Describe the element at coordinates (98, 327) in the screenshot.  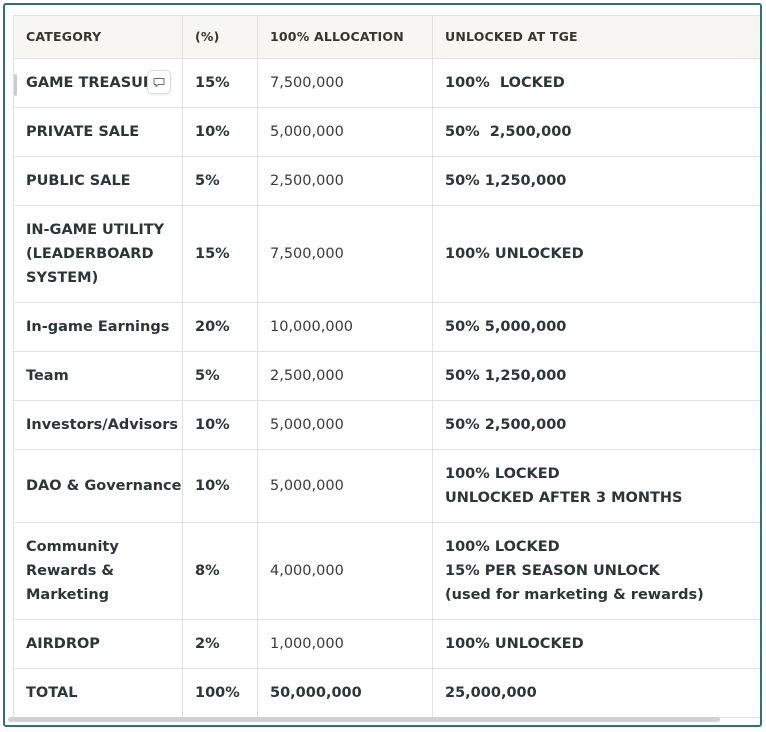
I see `cell-category: In-game Earnings` at that location.